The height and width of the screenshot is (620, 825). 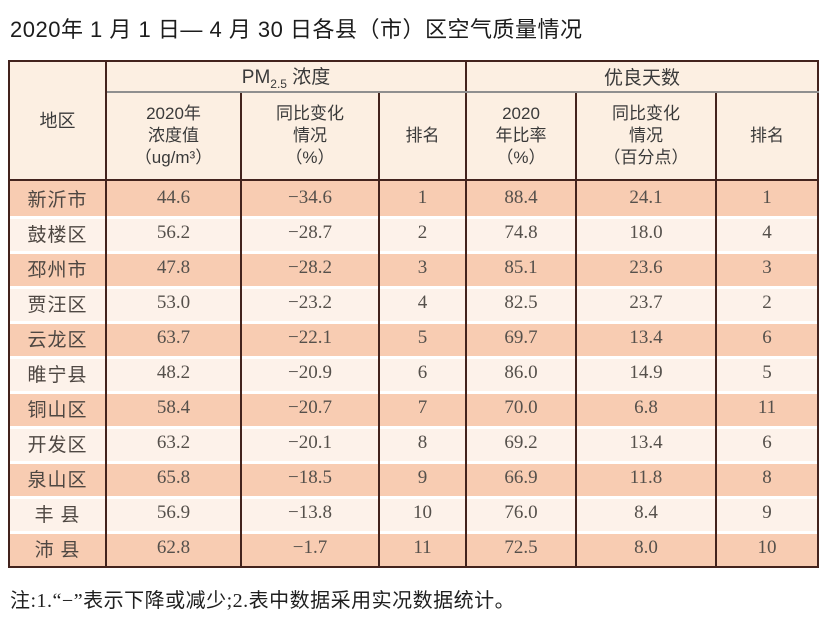 I want to click on good-change-cell: 18.0, so click(x=646, y=233).